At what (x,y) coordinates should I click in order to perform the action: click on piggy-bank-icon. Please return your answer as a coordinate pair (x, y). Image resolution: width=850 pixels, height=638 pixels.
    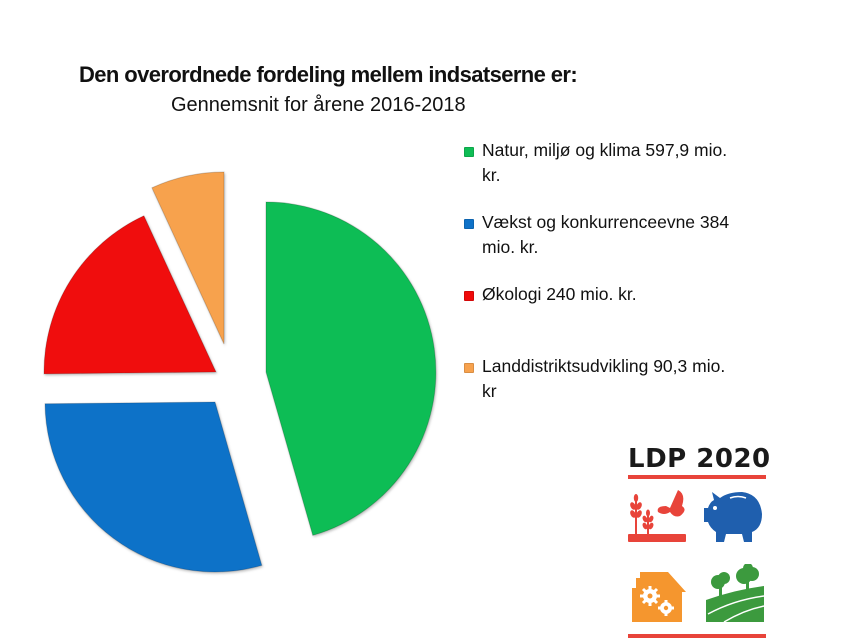
    Looking at the image, I should click on (733, 517).